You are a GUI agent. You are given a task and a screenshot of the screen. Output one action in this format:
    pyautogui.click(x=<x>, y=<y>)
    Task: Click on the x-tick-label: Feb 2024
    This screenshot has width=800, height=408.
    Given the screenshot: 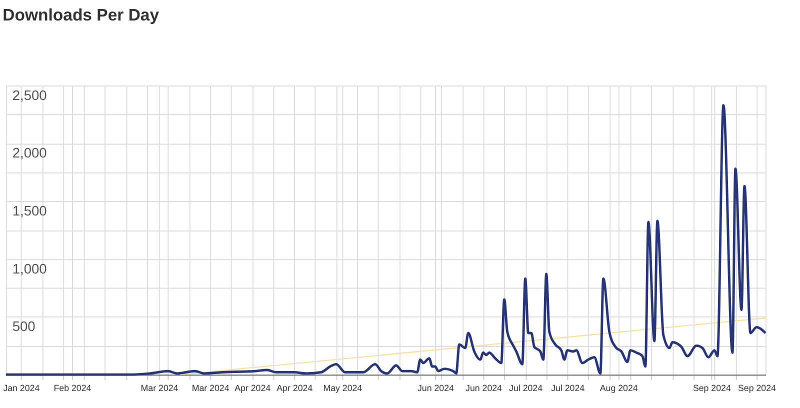 What is the action you would take?
    pyautogui.click(x=73, y=387)
    